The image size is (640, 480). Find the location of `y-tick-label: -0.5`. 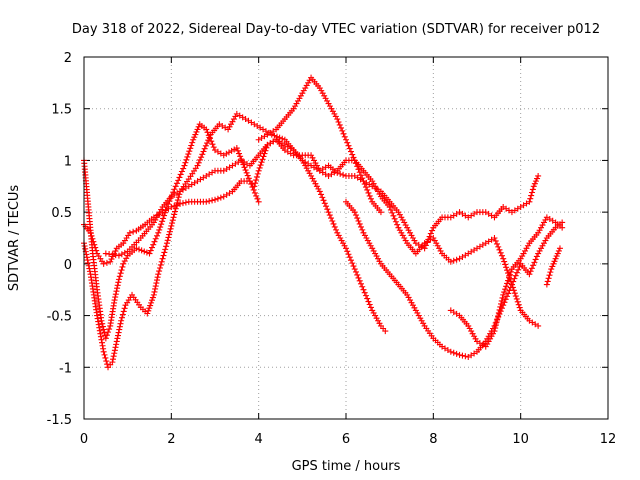

y-tick-label: -0.5 is located at coordinates (59, 317).